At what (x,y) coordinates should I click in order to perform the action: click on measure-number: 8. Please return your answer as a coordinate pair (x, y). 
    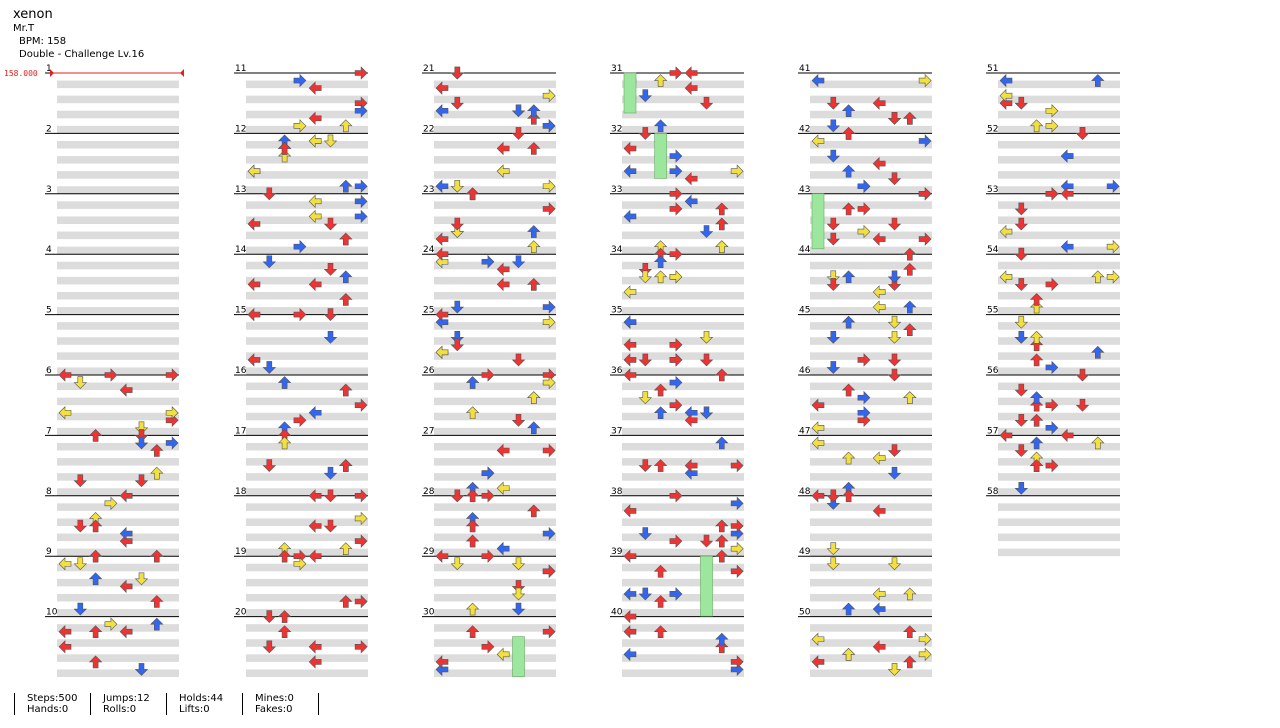
    Looking at the image, I should click on (49, 492).